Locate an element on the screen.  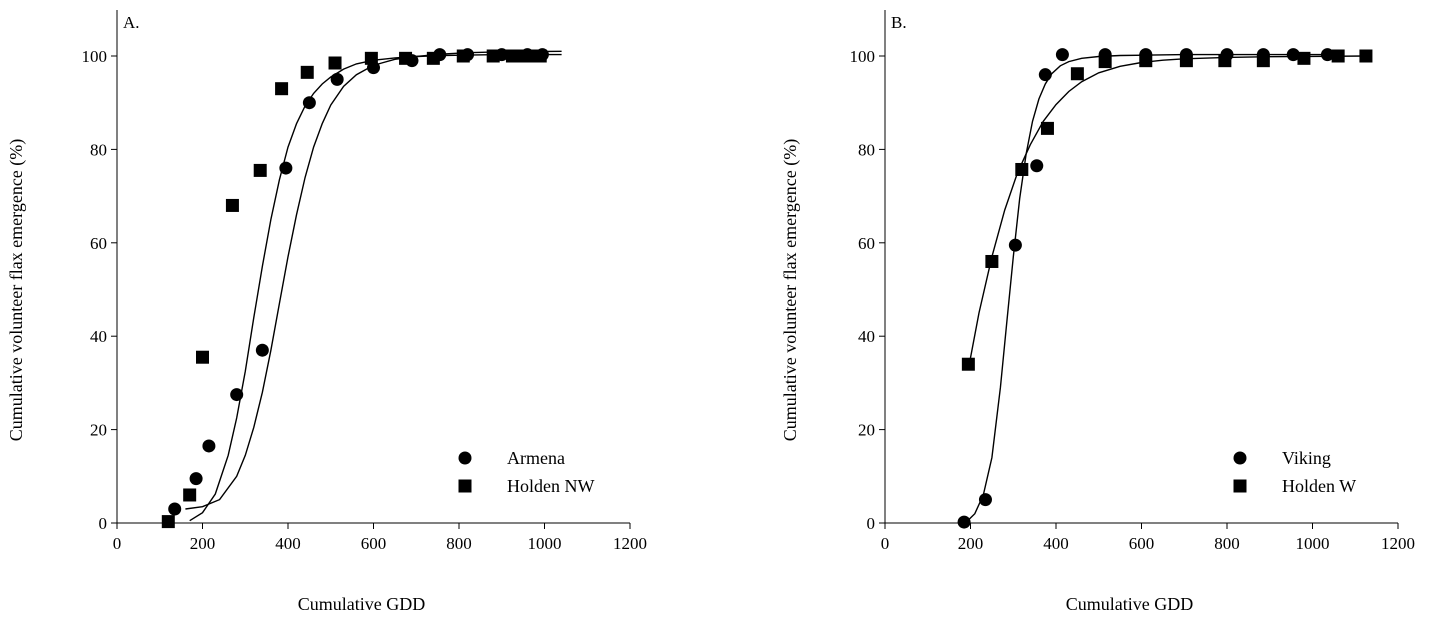
panel-label: B. is located at coordinates (899, 22).